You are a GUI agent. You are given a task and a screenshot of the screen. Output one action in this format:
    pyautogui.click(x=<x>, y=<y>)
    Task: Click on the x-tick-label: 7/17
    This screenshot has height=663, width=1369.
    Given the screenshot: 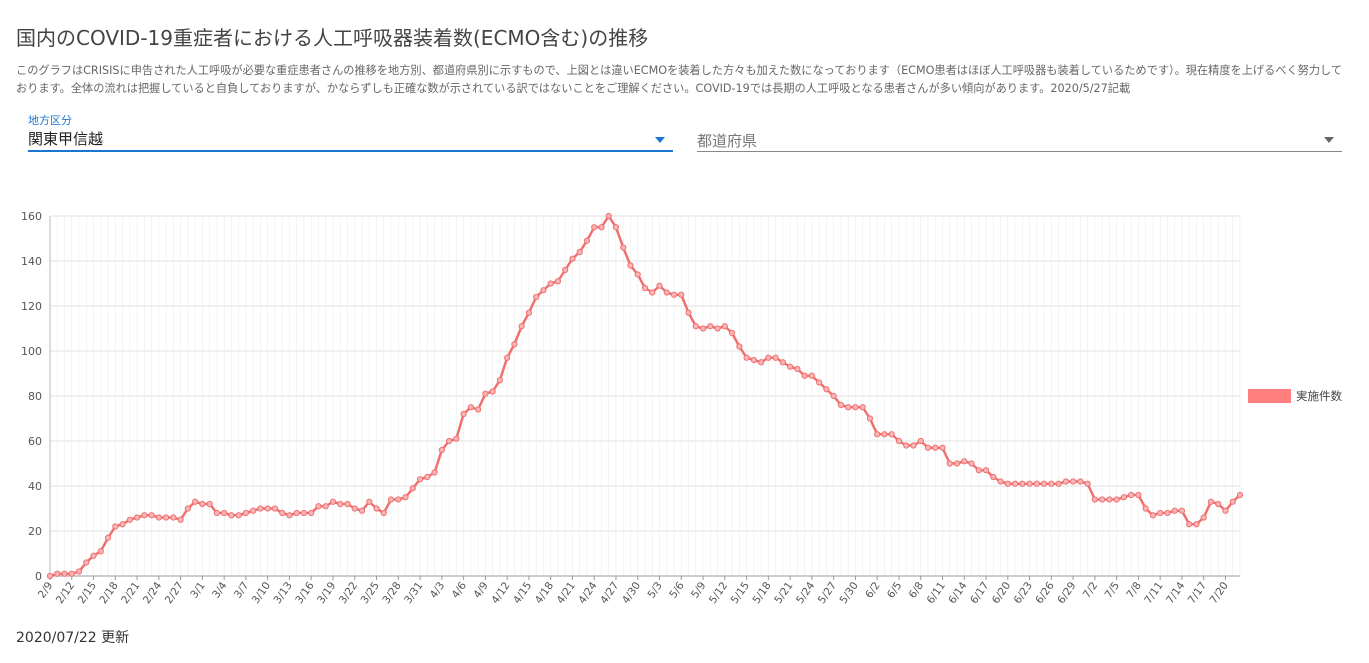 What is the action you would take?
    pyautogui.click(x=1197, y=593)
    